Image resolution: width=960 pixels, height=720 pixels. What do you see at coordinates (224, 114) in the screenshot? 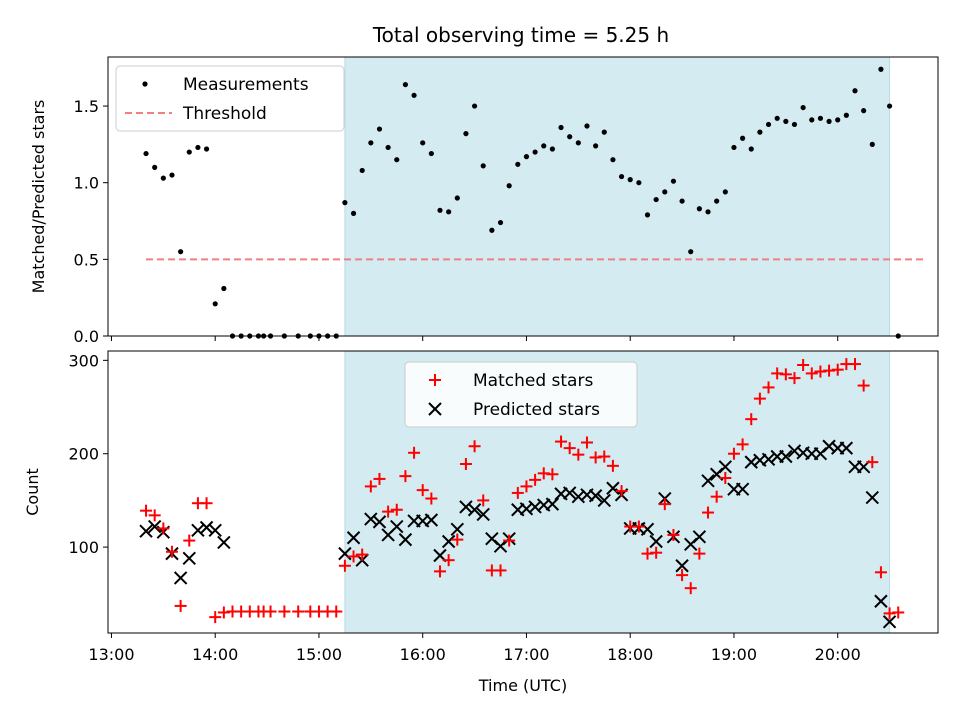
I see `legend-threshold-label: Threshold` at bounding box center [224, 114].